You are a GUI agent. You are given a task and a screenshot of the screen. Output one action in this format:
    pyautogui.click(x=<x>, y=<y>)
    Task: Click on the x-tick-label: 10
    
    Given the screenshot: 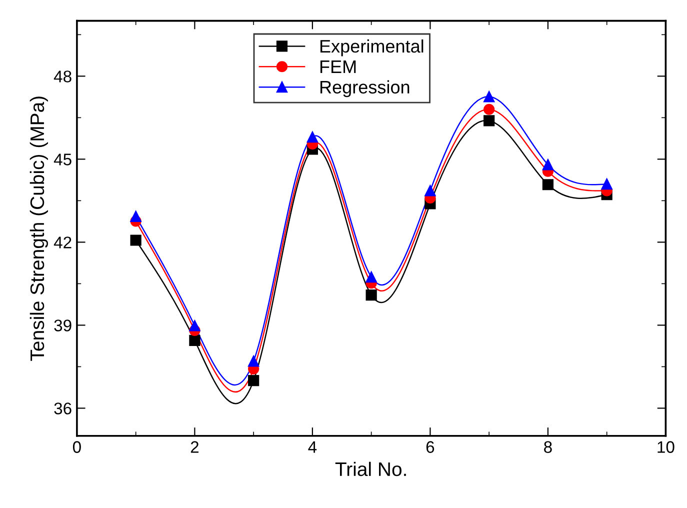 What is the action you would take?
    pyautogui.click(x=666, y=447)
    